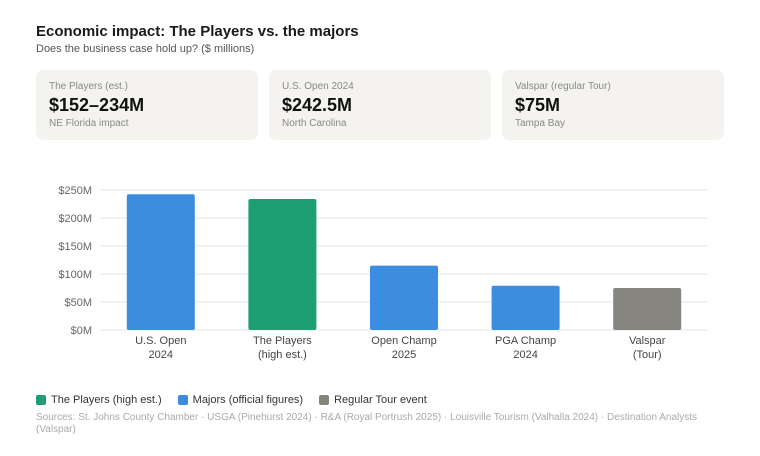  I want to click on y-tick-label: $150M, so click(75, 247).